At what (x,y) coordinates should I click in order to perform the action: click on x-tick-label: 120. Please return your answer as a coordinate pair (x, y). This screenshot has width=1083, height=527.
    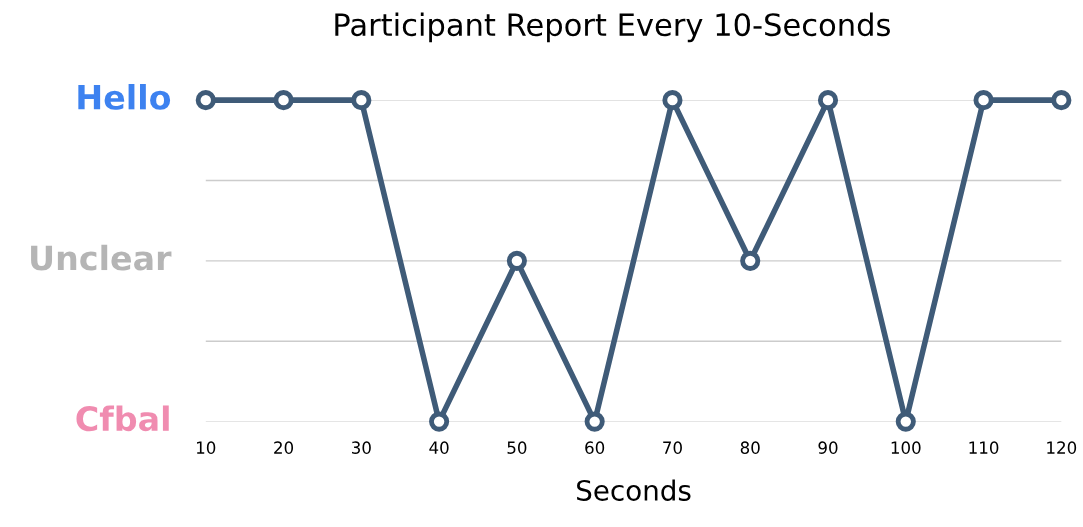
    Looking at the image, I should click on (1062, 447).